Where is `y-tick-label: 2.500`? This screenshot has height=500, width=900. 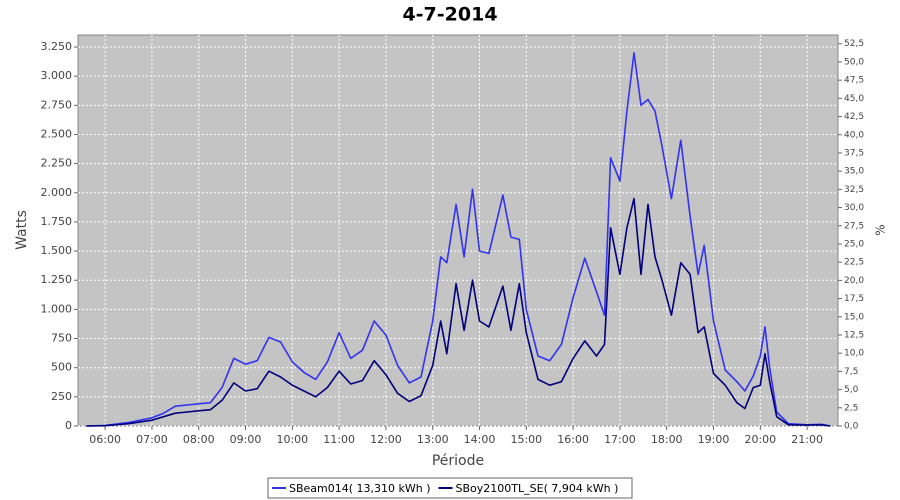
y-tick-label: 2.500 is located at coordinates (57, 133).